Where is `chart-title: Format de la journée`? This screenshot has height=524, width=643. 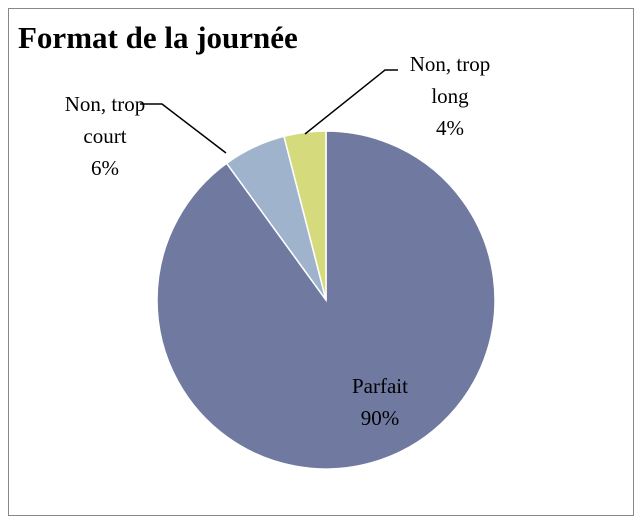 chart-title: Format de la journée is located at coordinates (158, 37).